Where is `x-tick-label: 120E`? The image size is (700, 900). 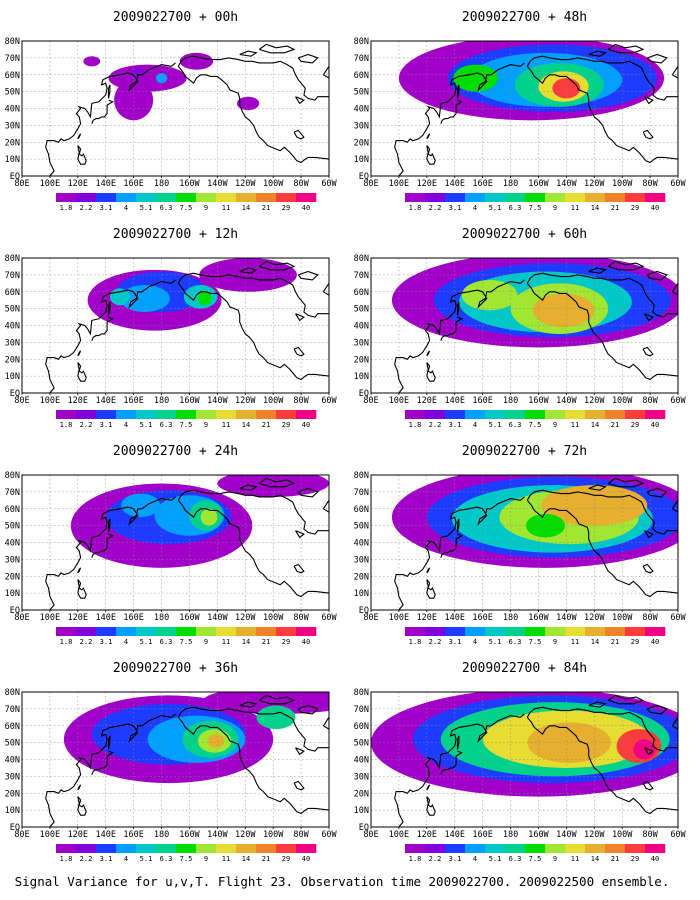 x-tick-label: 120E is located at coordinates (427, 401).